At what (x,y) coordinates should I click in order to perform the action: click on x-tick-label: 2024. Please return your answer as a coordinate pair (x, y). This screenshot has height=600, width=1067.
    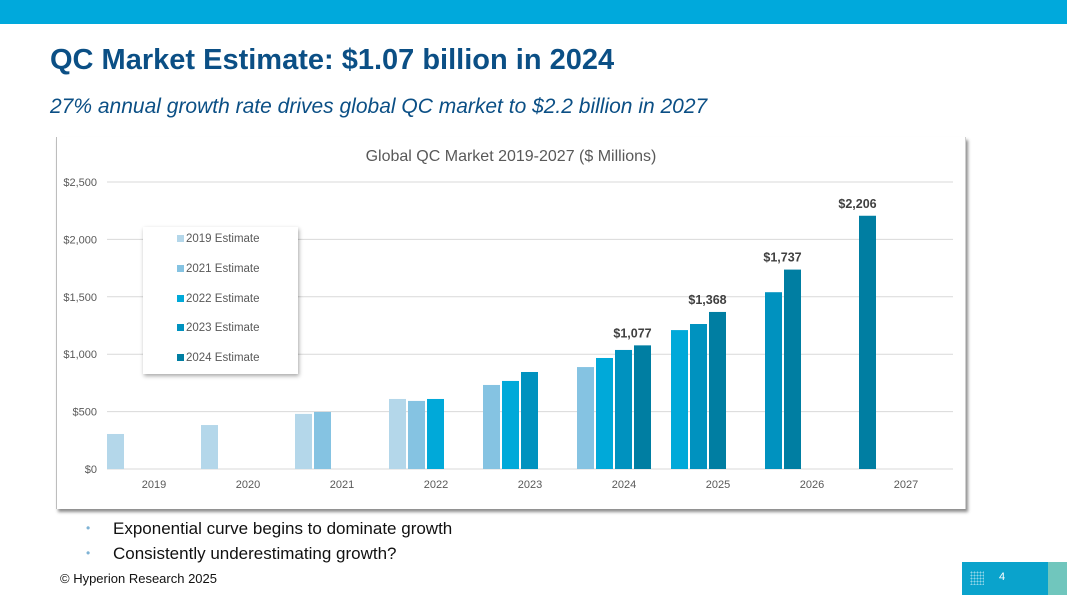
    Looking at the image, I should click on (624, 485).